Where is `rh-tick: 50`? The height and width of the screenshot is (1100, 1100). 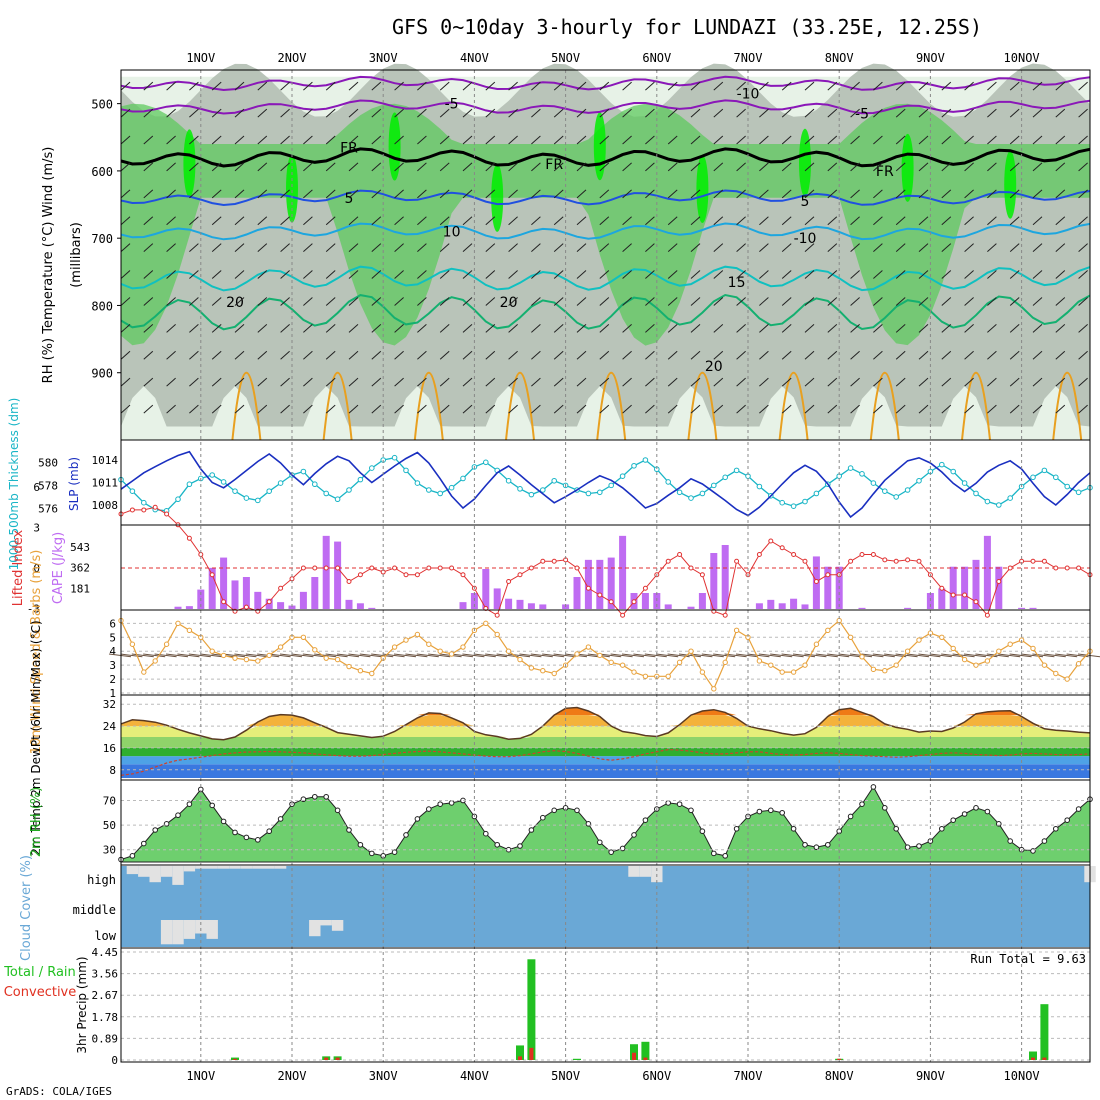 rh-tick: 50 is located at coordinates (109, 825).